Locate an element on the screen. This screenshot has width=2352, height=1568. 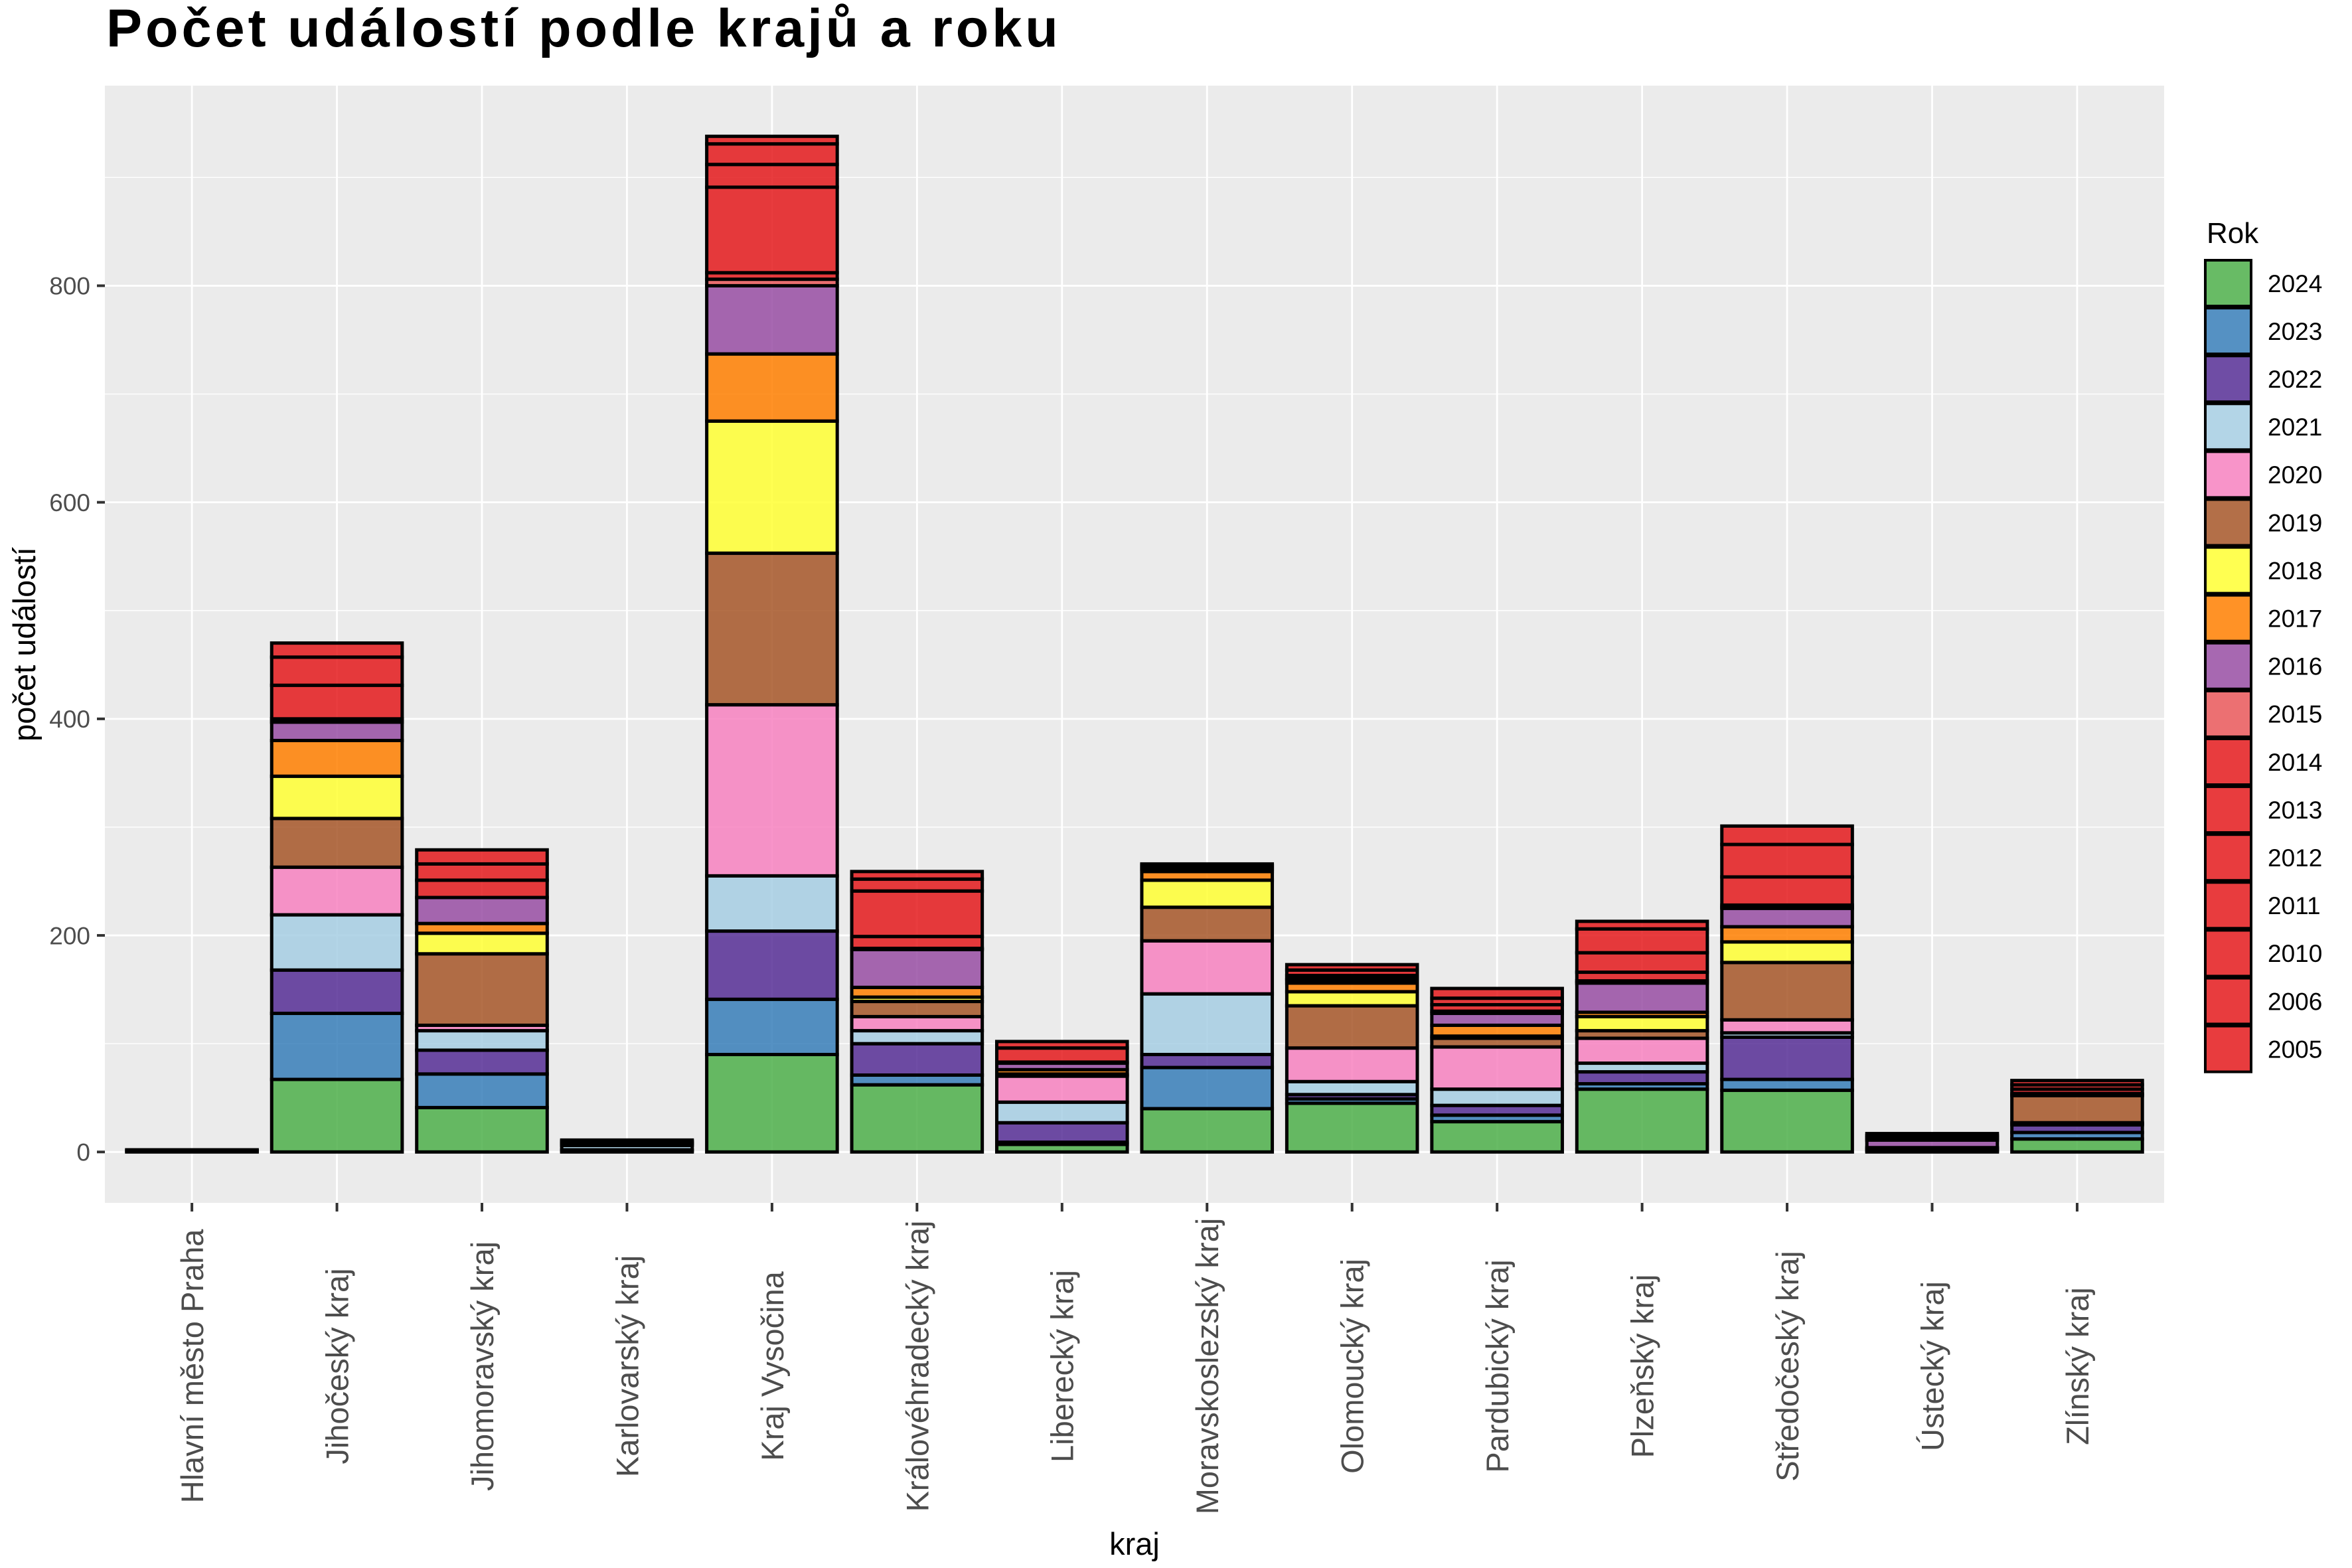
legend-label-2011: 2011 is located at coordinates (2294, 906).